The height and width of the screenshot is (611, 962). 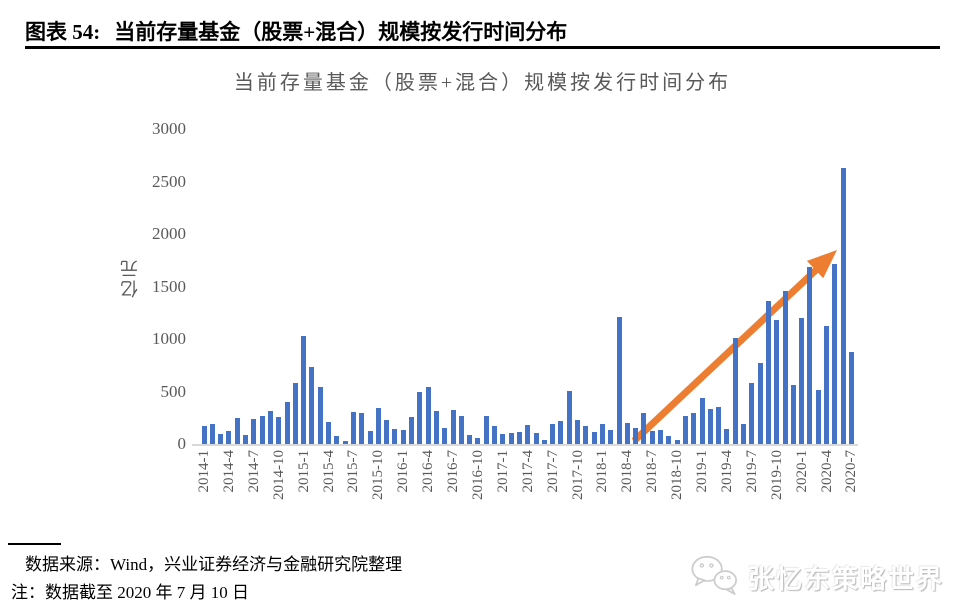 I want to click on x-tick-label: 2018-1, so click(x=602, y=471).